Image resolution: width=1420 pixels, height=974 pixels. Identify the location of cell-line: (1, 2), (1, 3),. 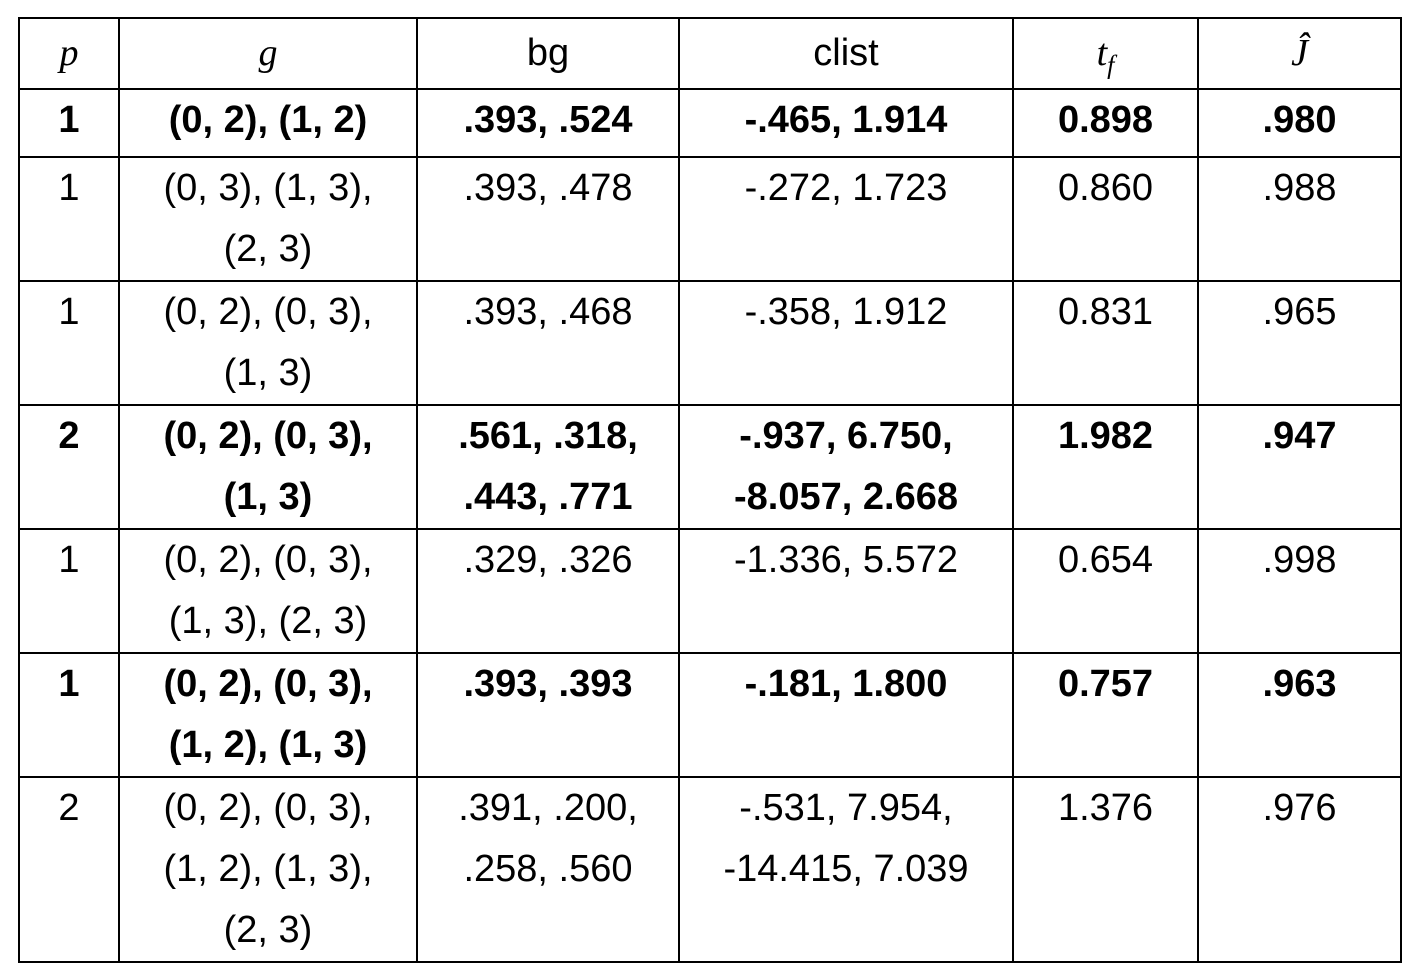
(268, 869).